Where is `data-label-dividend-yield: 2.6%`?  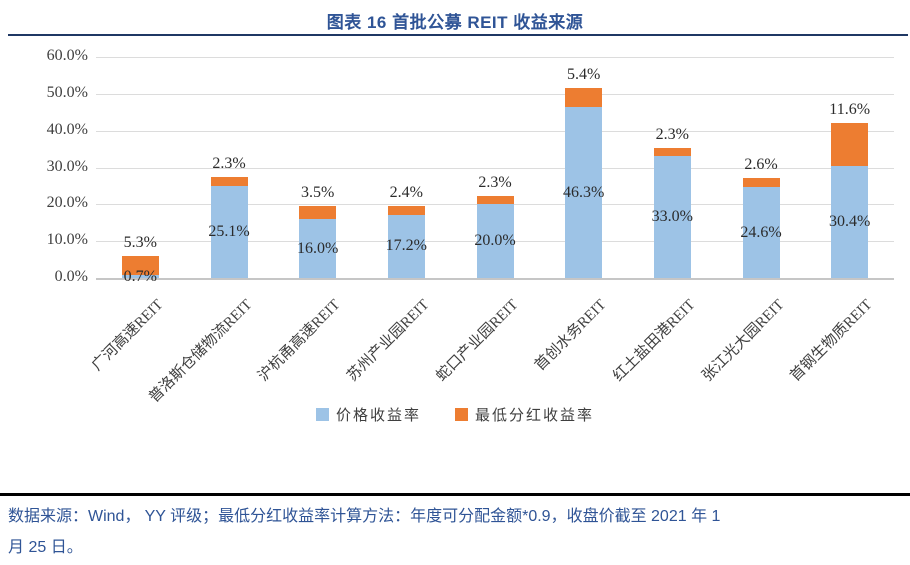
data-label-dividend-yield: 2.6% is located at coordinates (761, 164).